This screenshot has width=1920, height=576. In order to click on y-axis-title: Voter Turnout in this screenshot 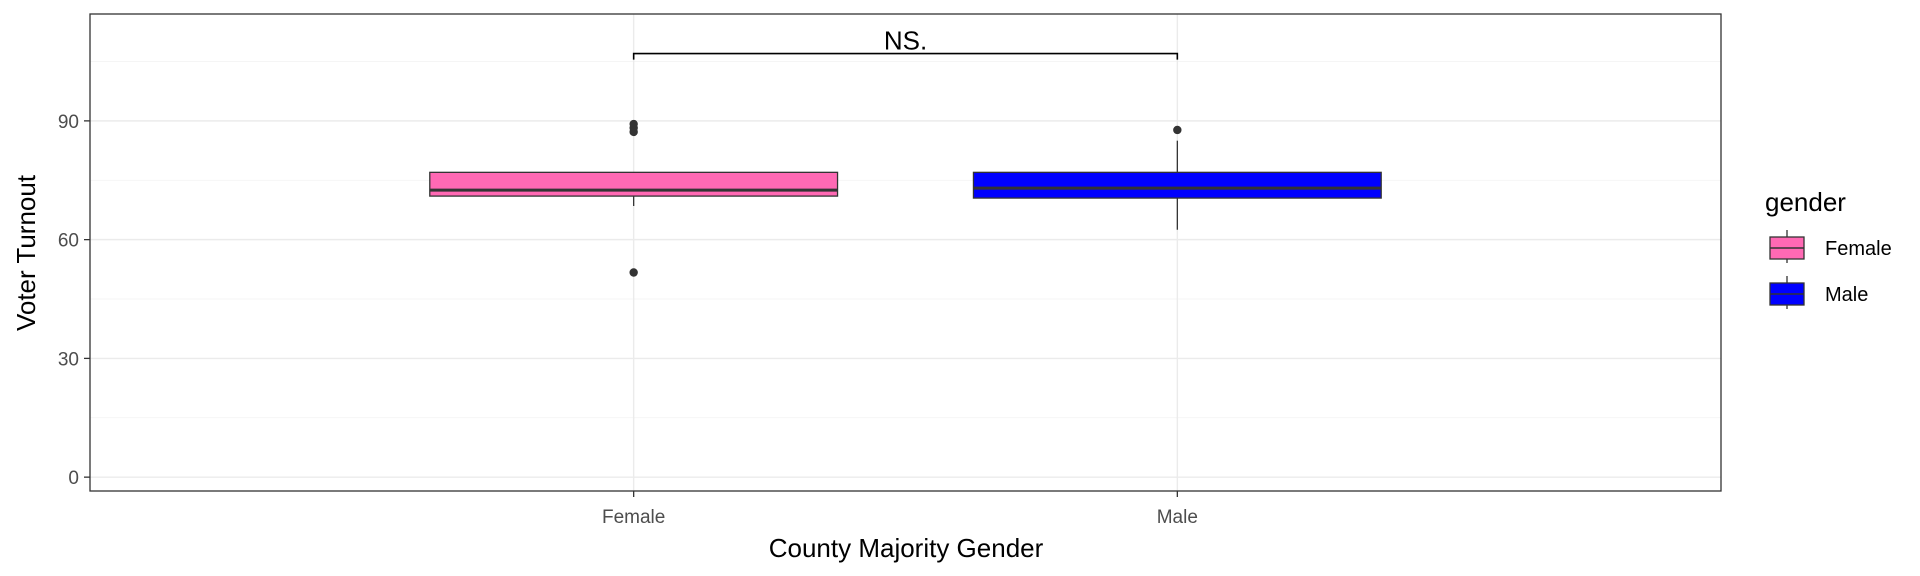, I will do `click(26, 252)`.